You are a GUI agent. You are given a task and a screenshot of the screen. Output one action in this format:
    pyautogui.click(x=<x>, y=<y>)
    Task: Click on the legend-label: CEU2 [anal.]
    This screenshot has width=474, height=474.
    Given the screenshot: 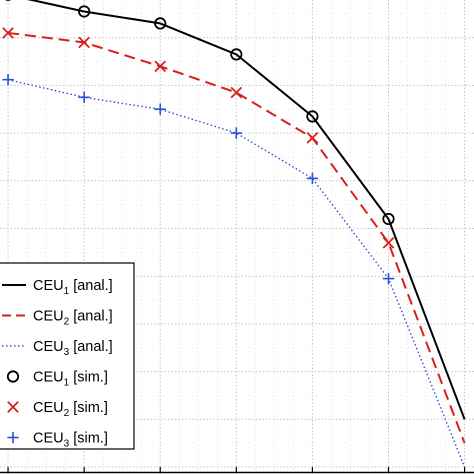 What is the action you would take?
    pyautogui.click(x=73, y=318)
    